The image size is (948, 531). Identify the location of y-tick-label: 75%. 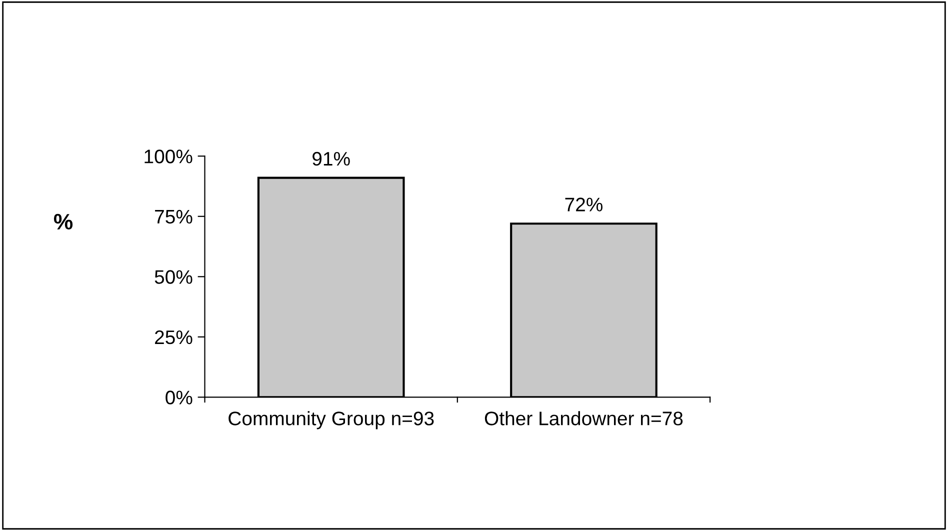
(173, 217).